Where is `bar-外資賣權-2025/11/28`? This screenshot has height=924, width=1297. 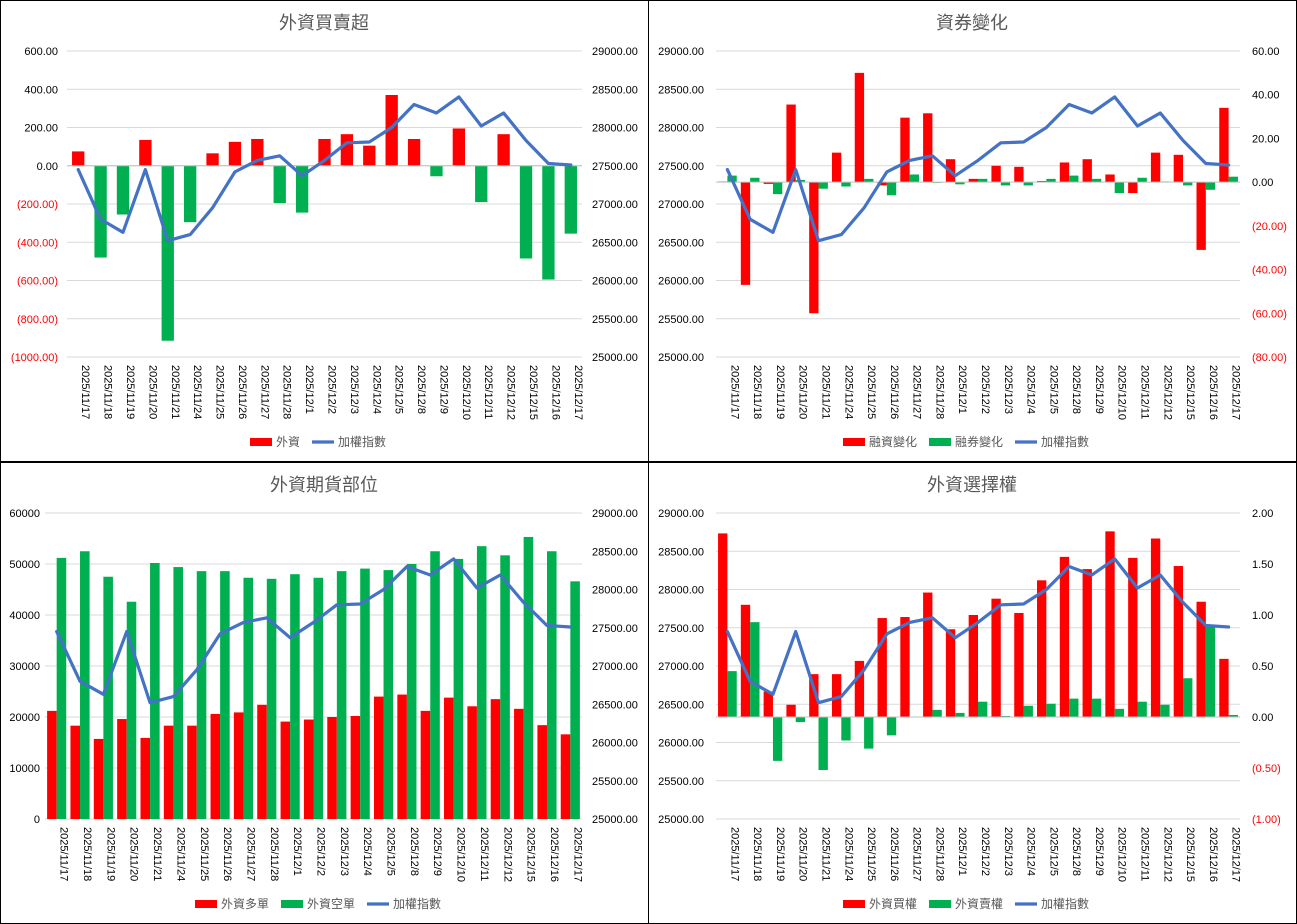
bar-外資賣權-2025/11/28 is located at coordinates (937, 713).